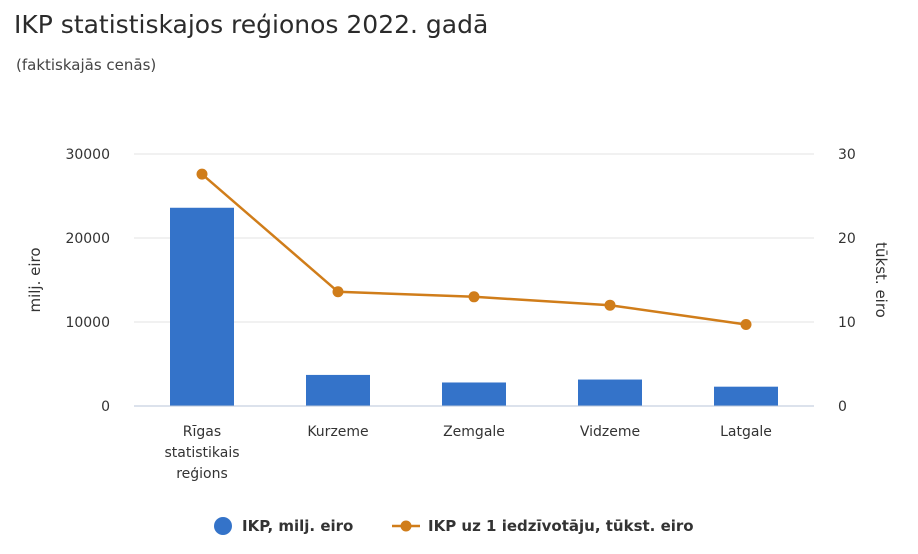  Describe the element at coordinates (746, 432) in the screenshot. I see `x-tick-label: Latgale` at that location.